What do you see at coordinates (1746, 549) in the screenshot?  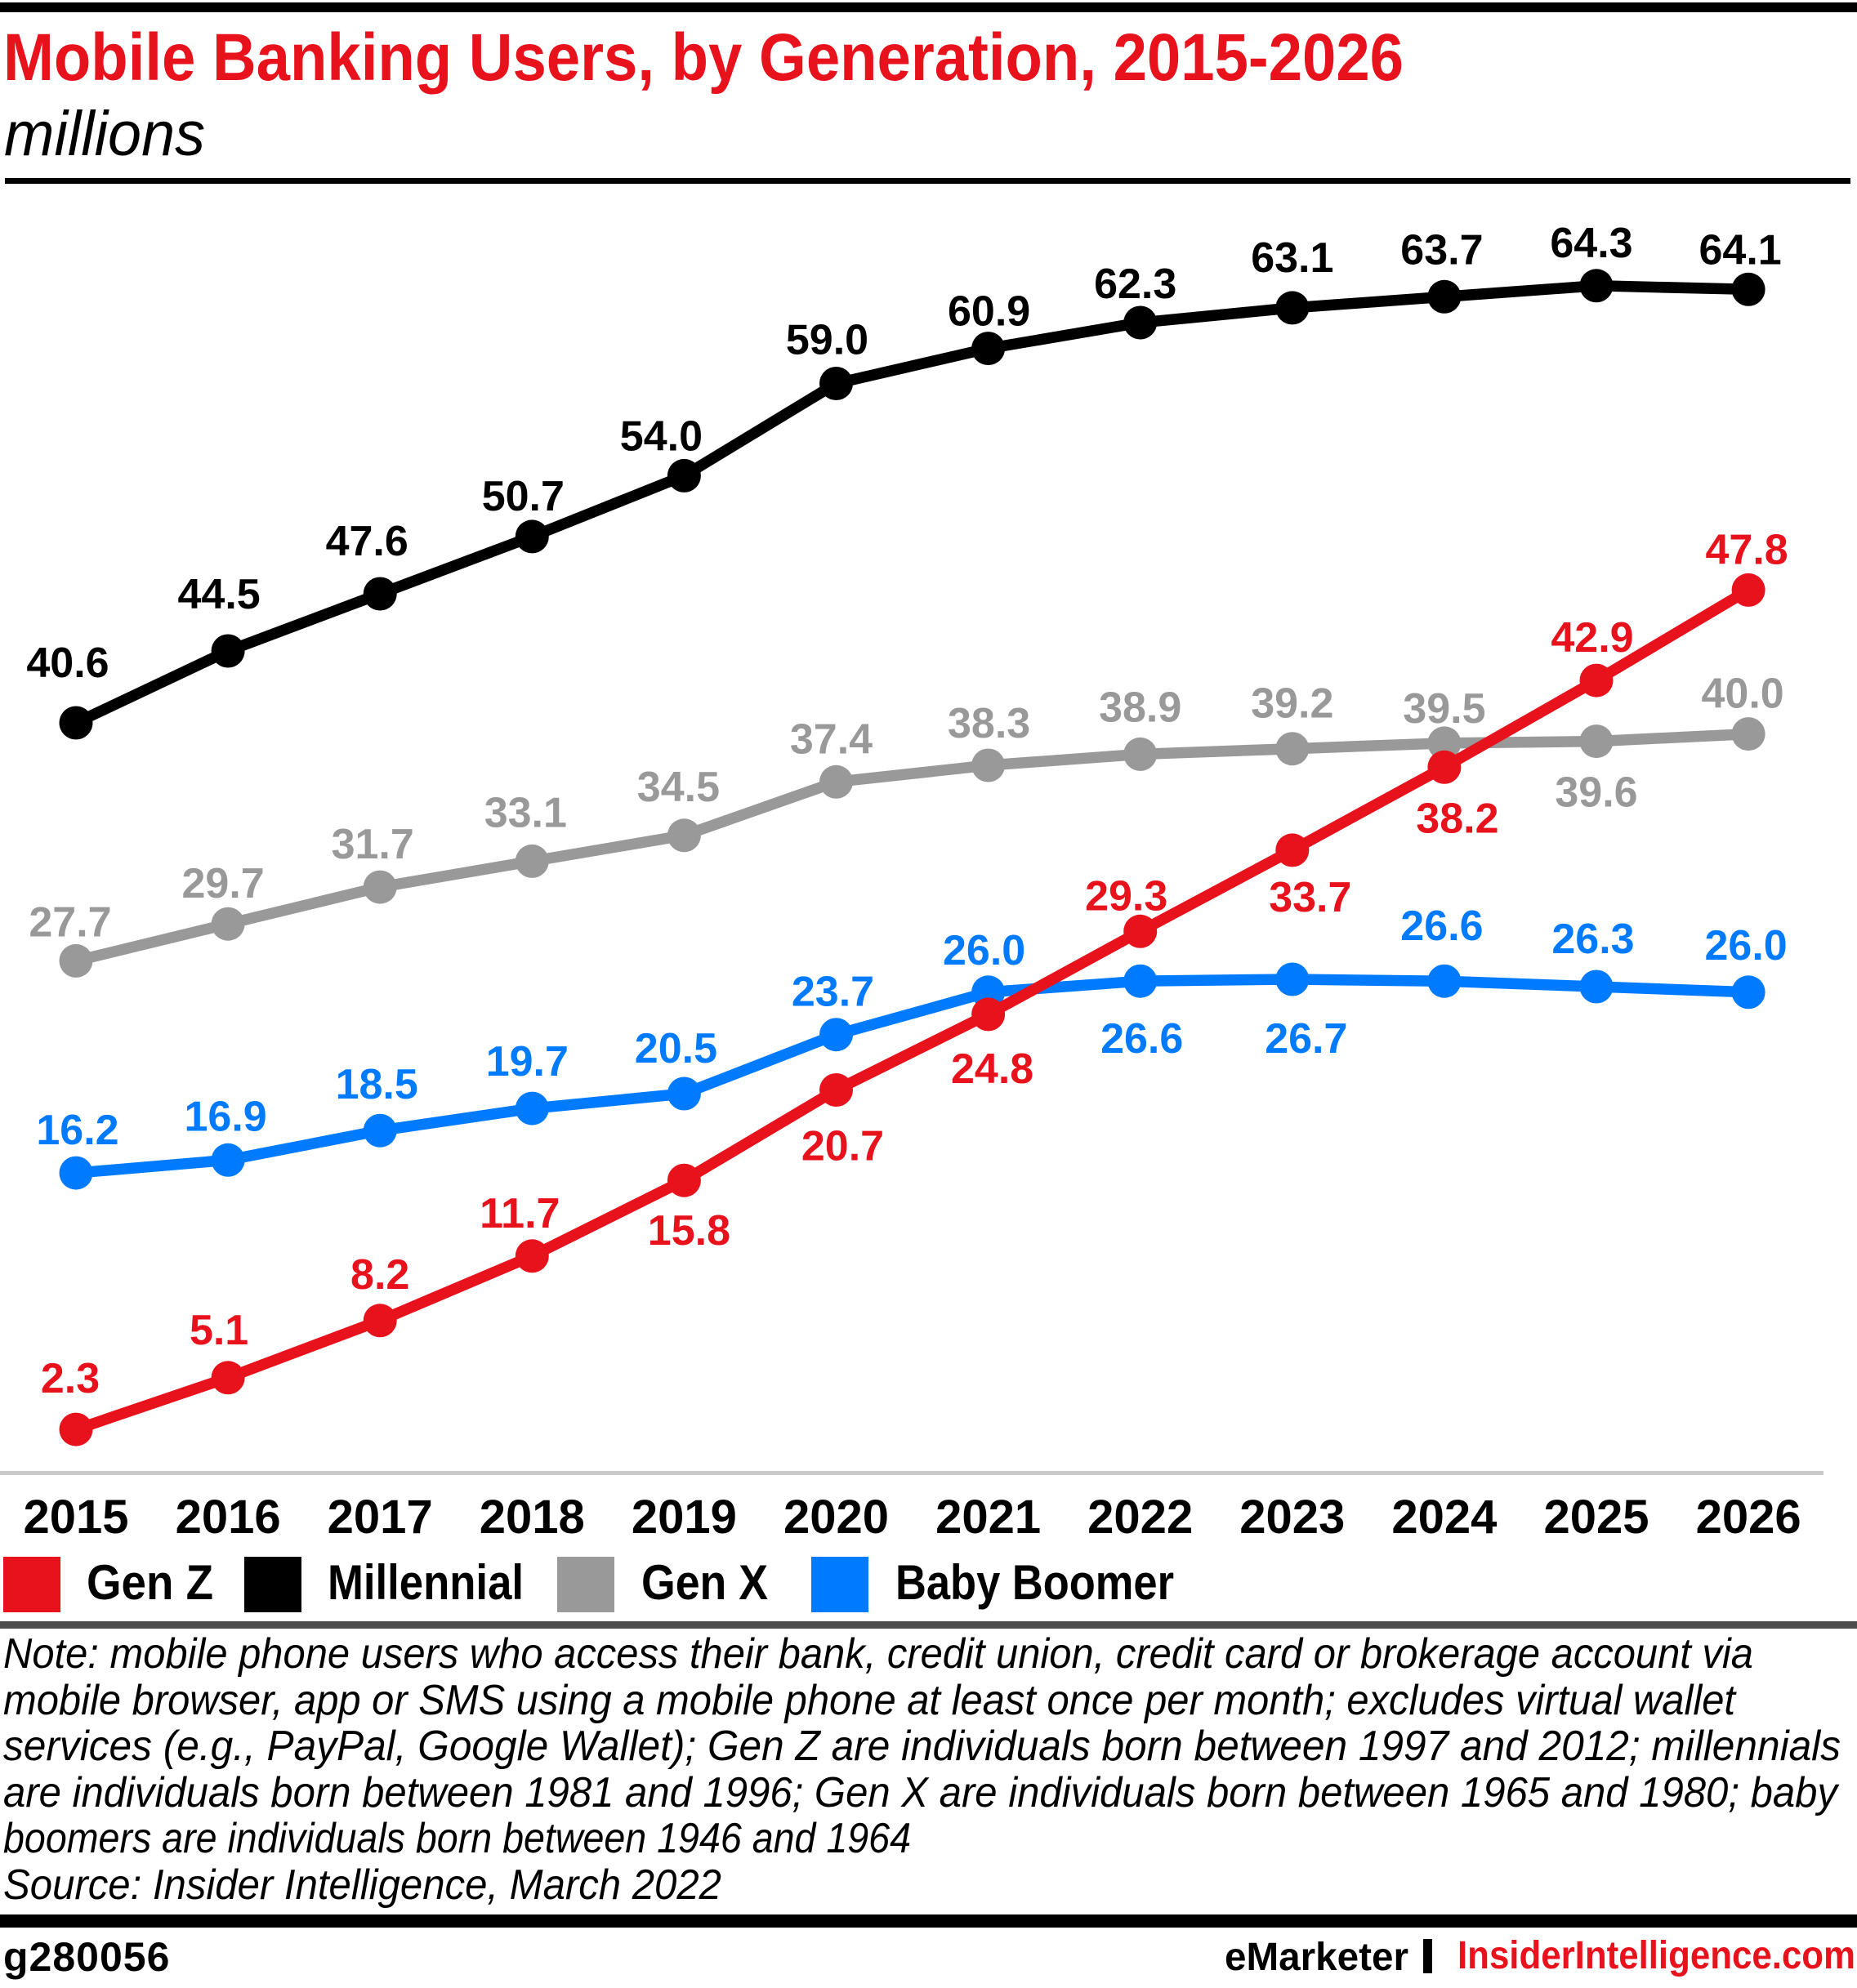 I see `svg-text: 47.8` at bounding box center [1746, 549].